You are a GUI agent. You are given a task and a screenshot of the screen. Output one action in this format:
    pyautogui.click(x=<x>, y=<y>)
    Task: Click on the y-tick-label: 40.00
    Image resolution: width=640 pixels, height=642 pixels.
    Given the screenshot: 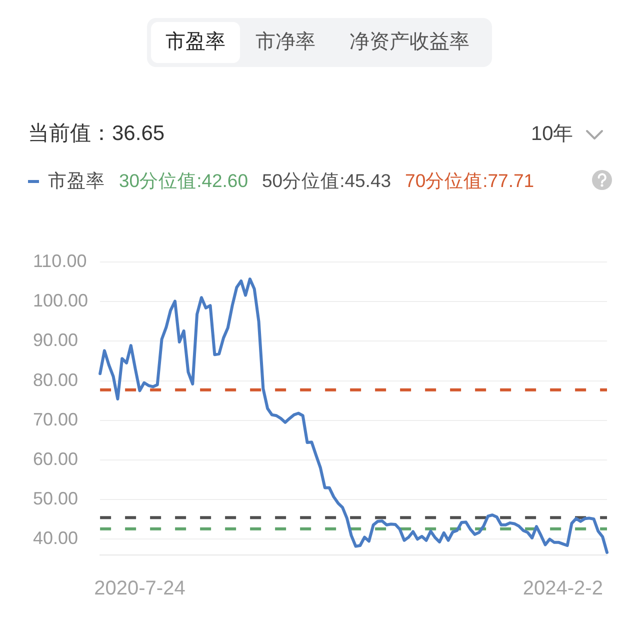 What is the action you would take?
    pyautogui.click(x=55, y=538)
    